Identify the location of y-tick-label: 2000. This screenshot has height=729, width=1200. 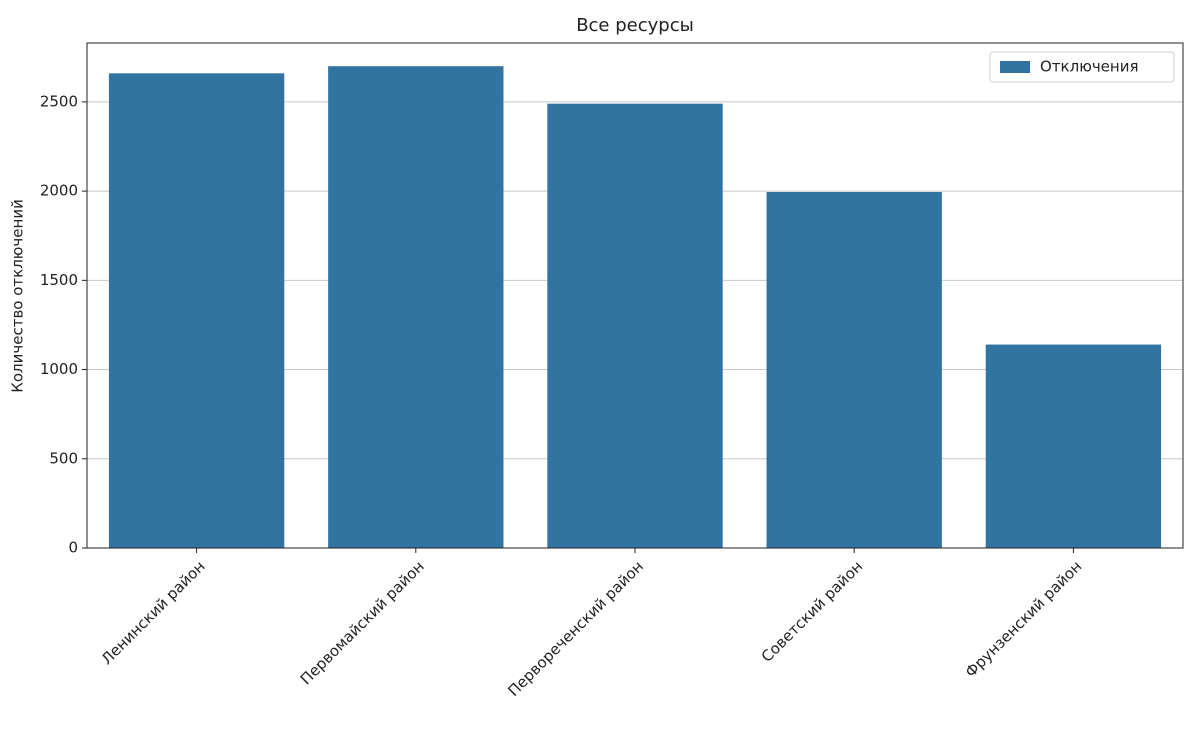
(59, 191).